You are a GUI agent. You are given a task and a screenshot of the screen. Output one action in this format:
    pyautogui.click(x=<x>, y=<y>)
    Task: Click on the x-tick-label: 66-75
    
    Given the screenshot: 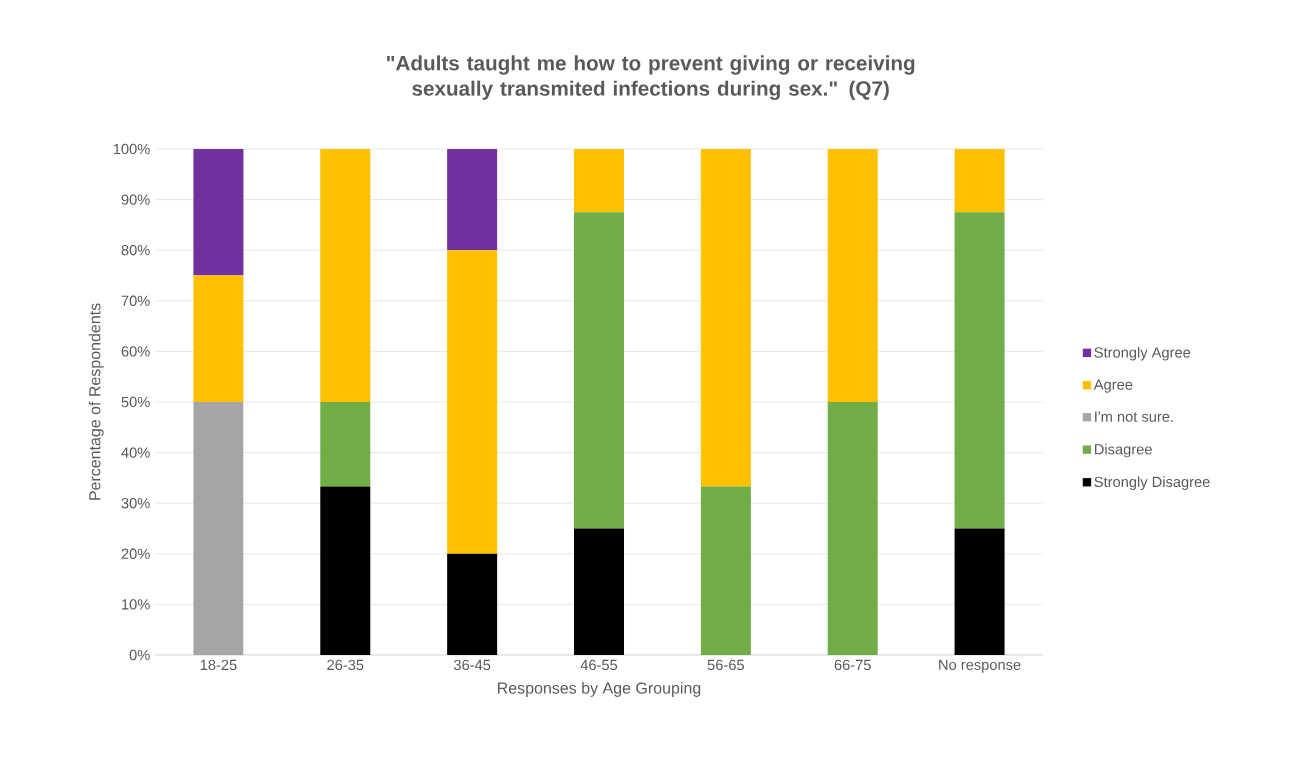 What is the action you would take?
    pyautogui.click(x=852, y=665)
    